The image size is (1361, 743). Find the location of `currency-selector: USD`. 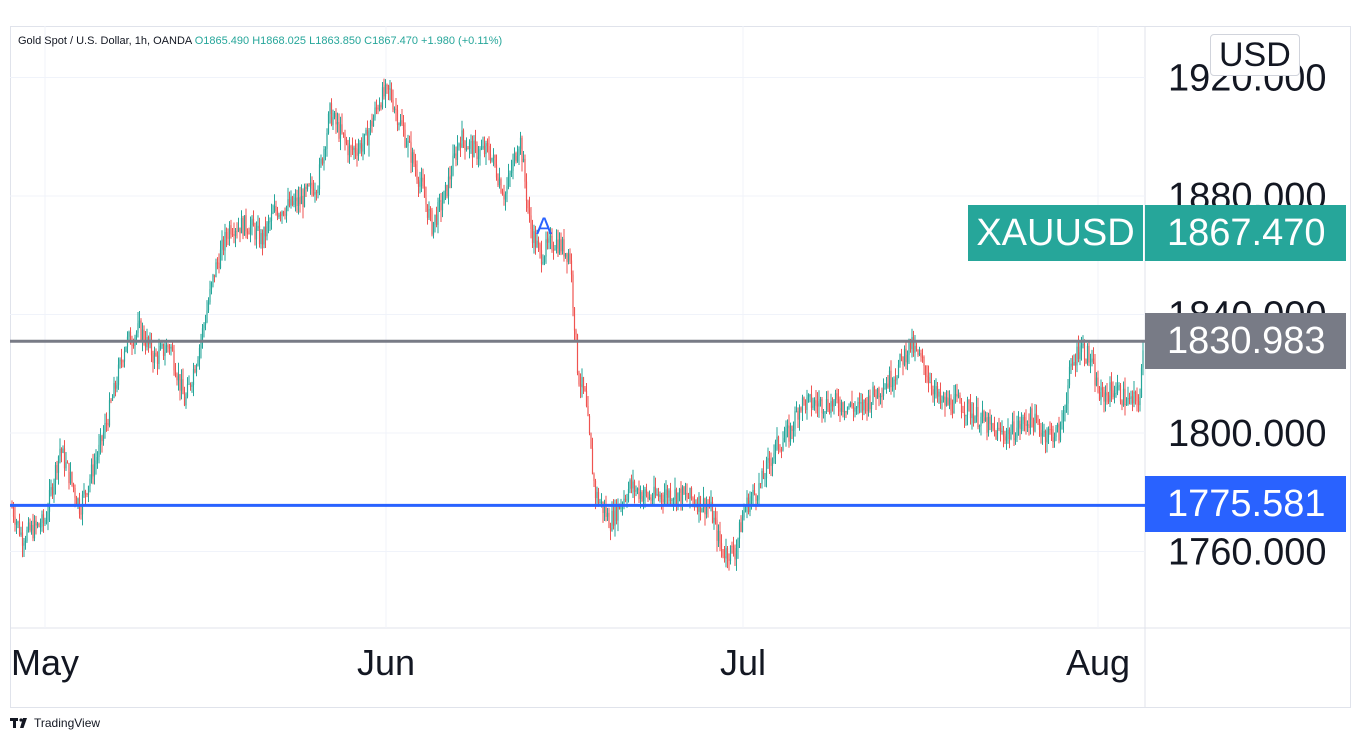

currency-selector: USD is located at coordinates (1255, 55).